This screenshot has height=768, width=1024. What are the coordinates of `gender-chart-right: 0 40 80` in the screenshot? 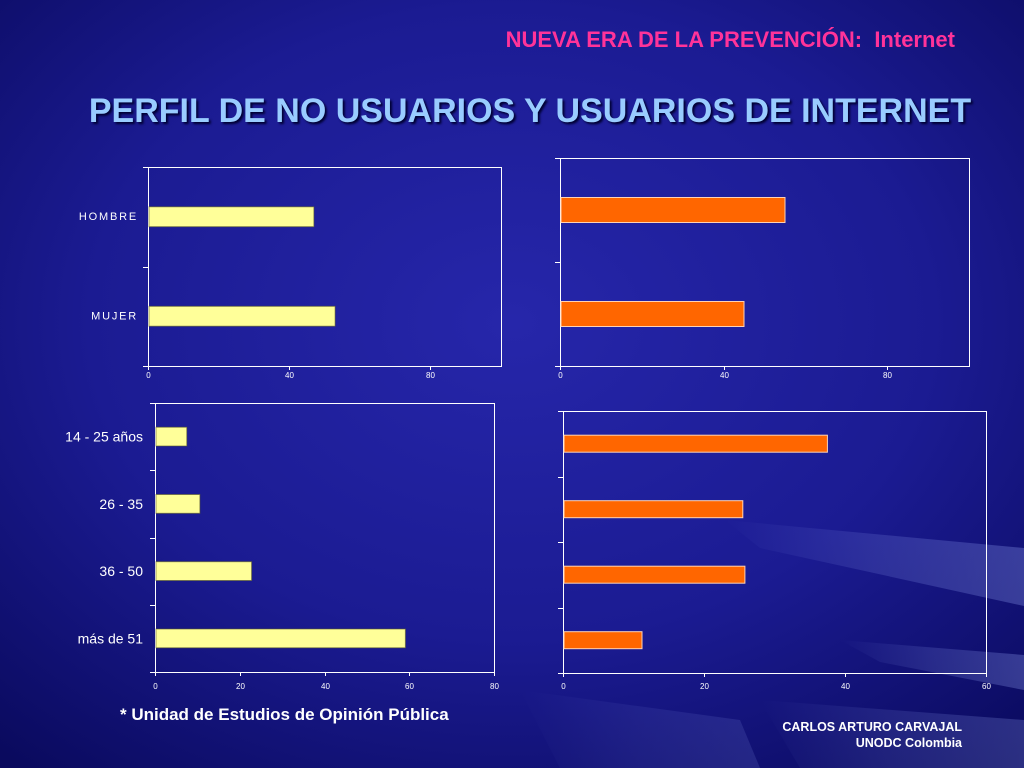 It's located at (762, 269).